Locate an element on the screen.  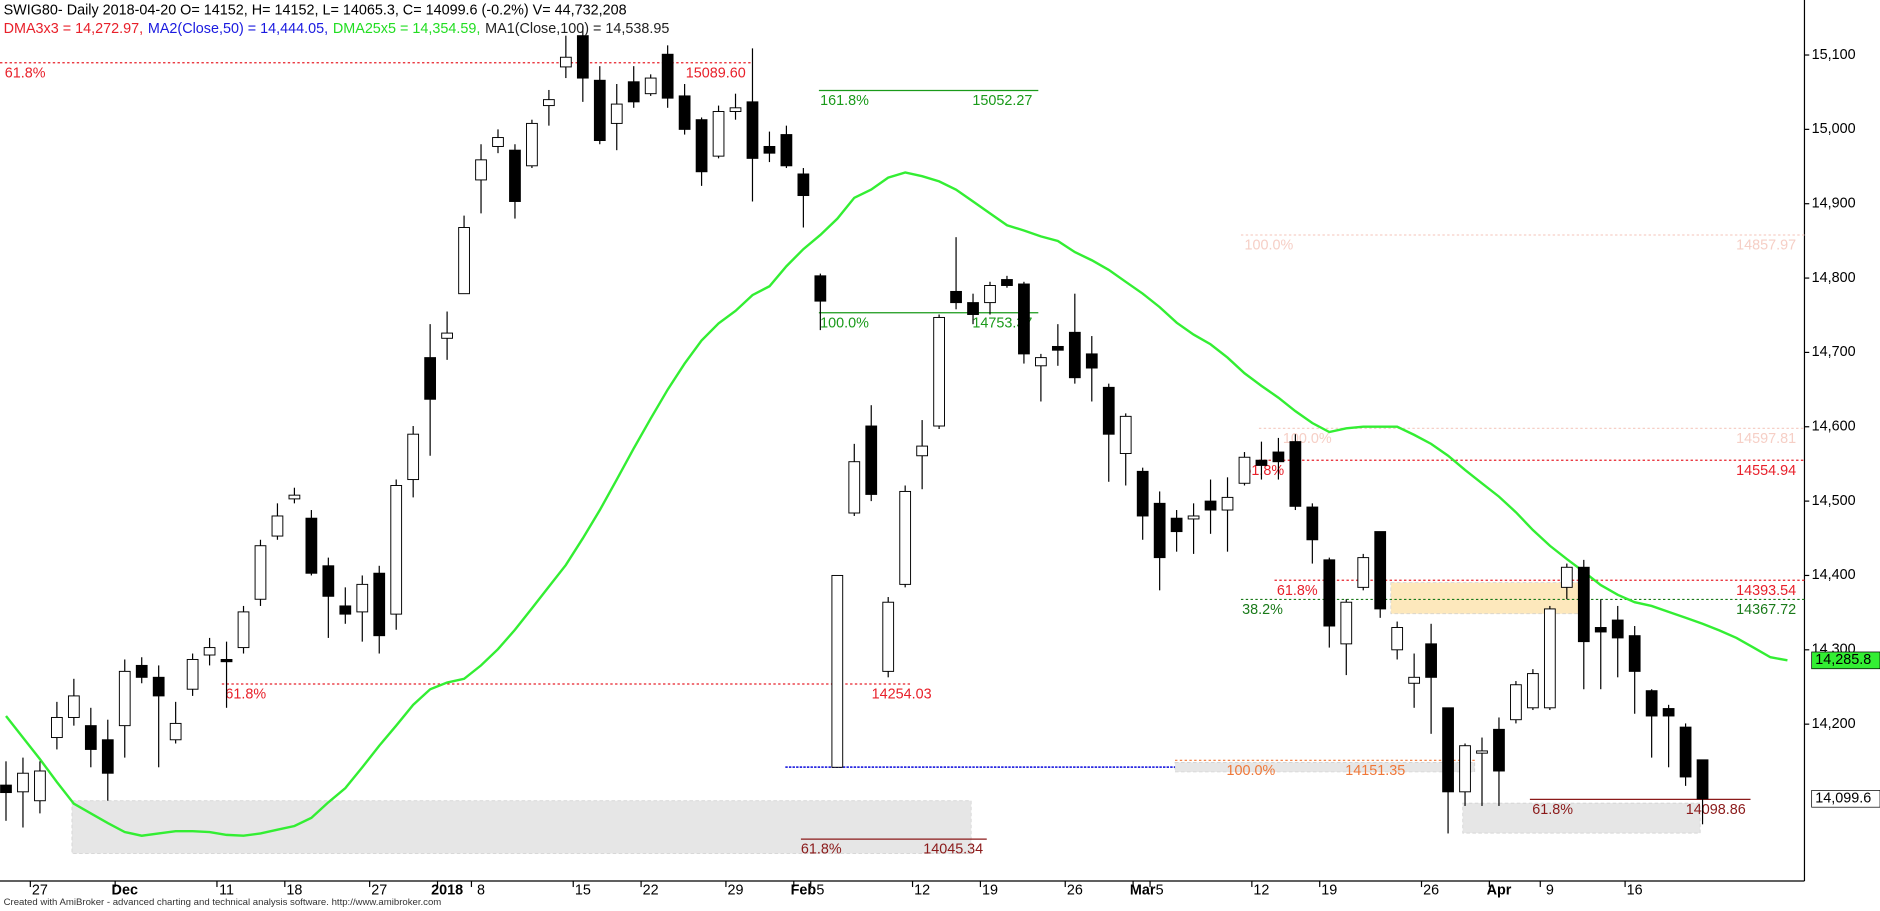
x-tick-label: 18 is located at coordinates (294, 890).